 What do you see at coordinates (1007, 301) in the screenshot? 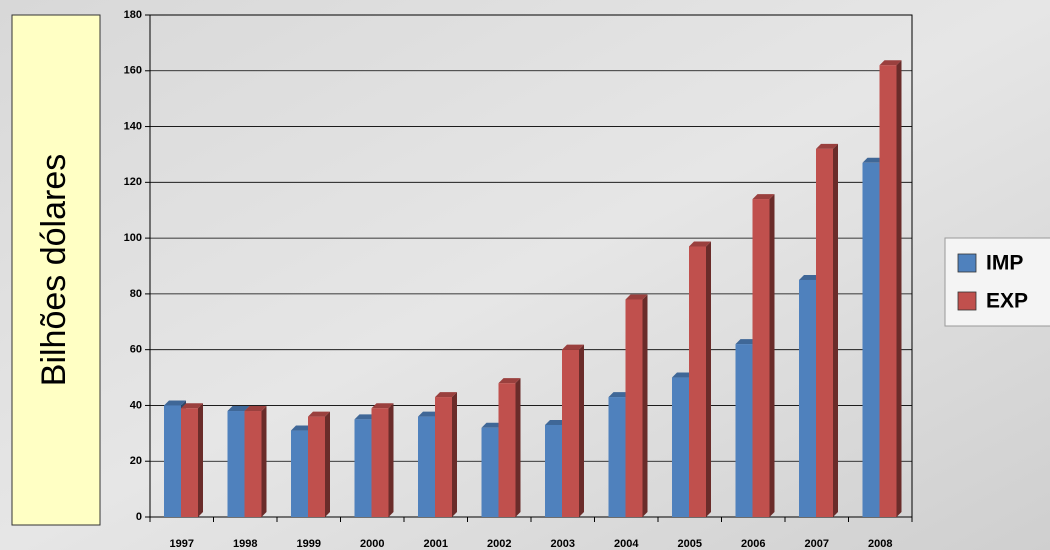
I see `legend-label: EXP` at bounding box center [1007, 301].